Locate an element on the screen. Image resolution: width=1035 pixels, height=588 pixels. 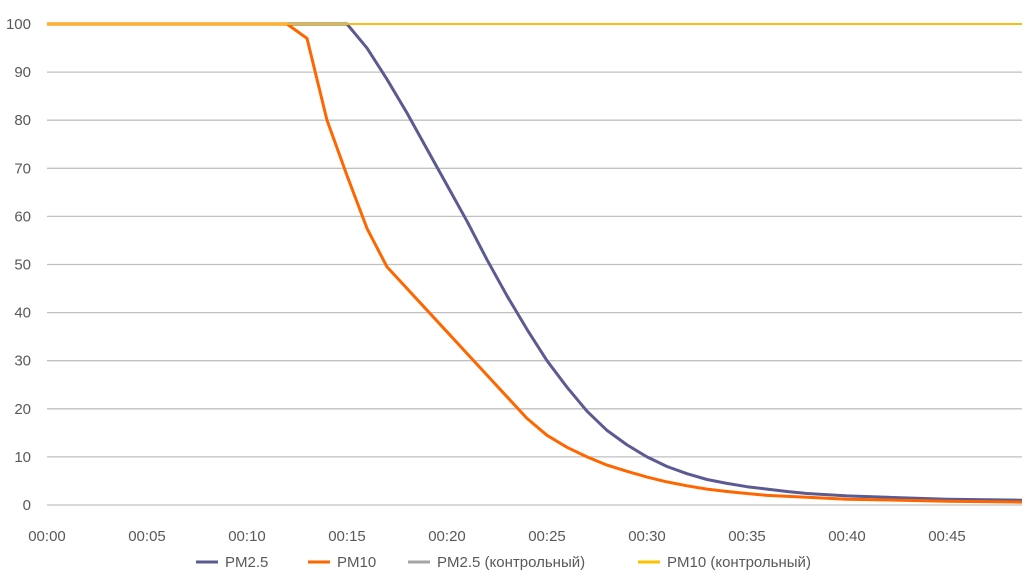
legend-label: PM10 is located at coordinates (356, 562).